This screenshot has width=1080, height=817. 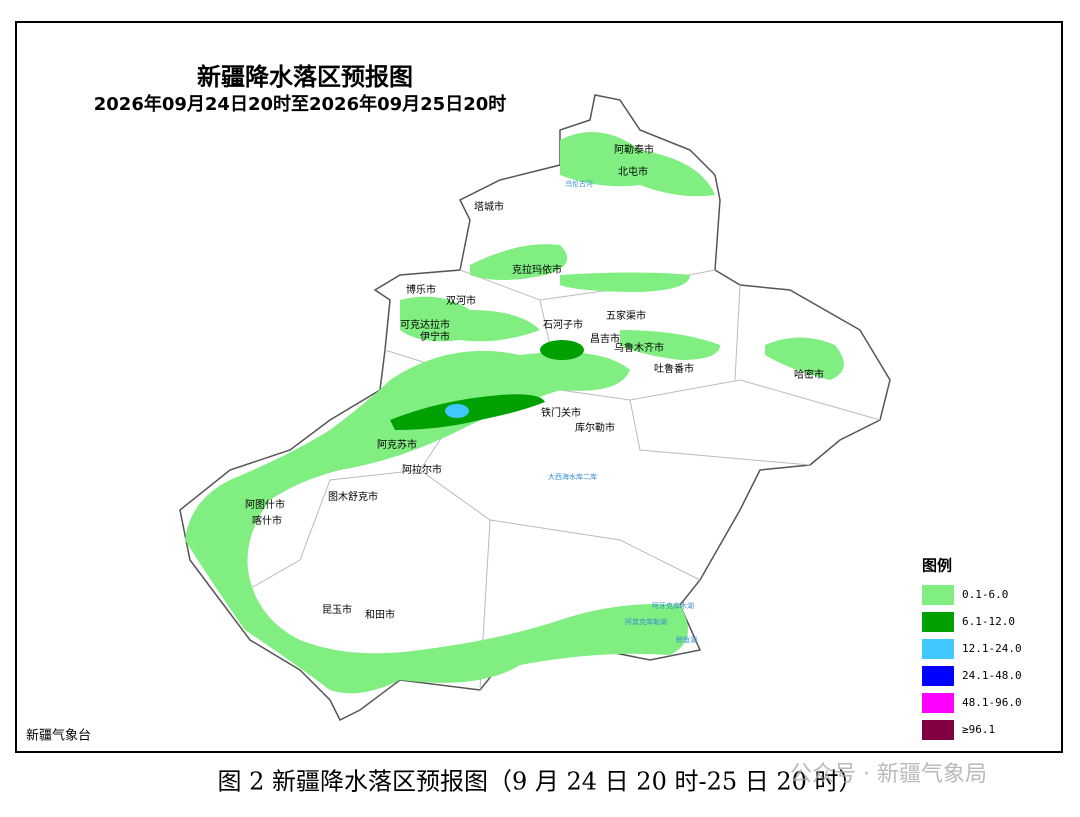 I want to click on city-label: 吐鲁番市, so click(x=674, y=368).